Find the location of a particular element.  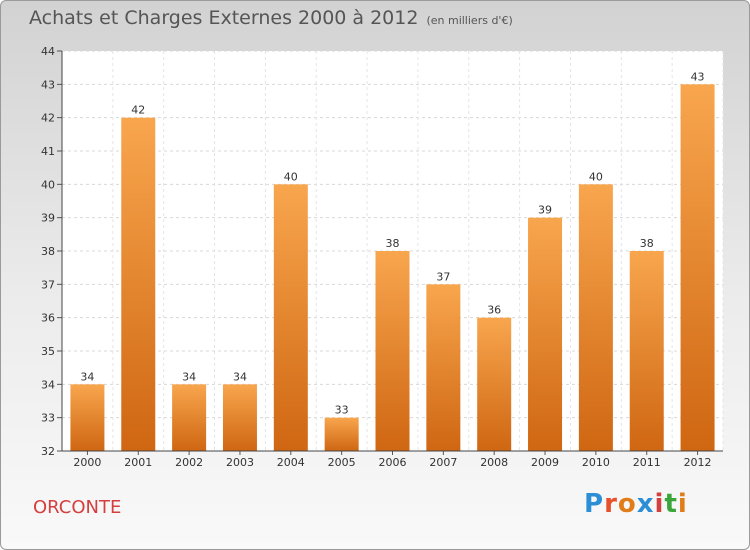

y-tick-label: 35 is located at coordinates (48, 351).